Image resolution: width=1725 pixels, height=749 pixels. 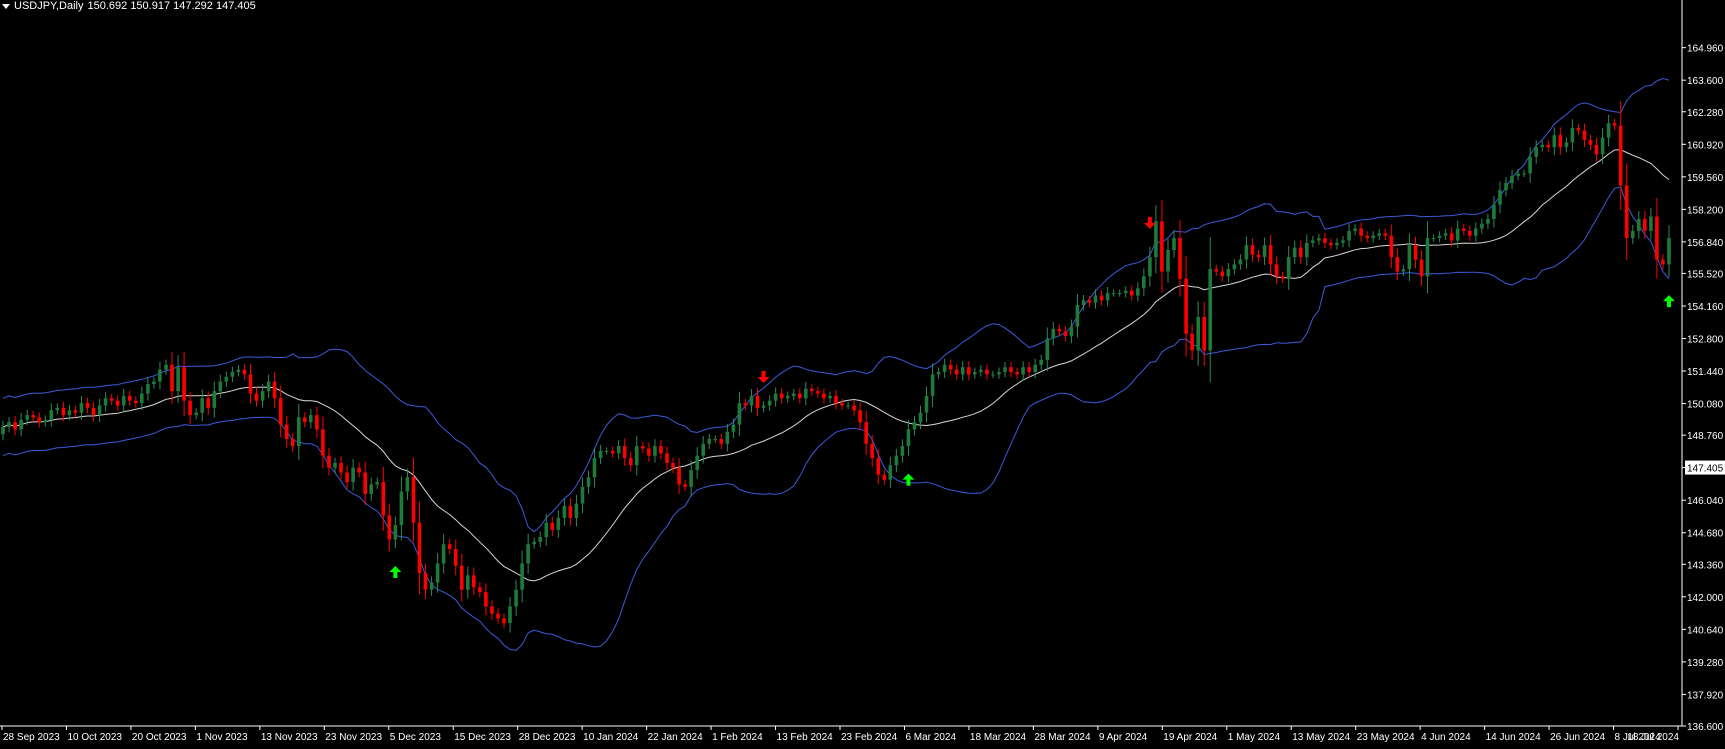 What do you see at coordinates (171, 6) in the screenshot?
I see `ohlc-readout: 150.692 150.917 147.292 147.405` at bounding box center [171, 6].